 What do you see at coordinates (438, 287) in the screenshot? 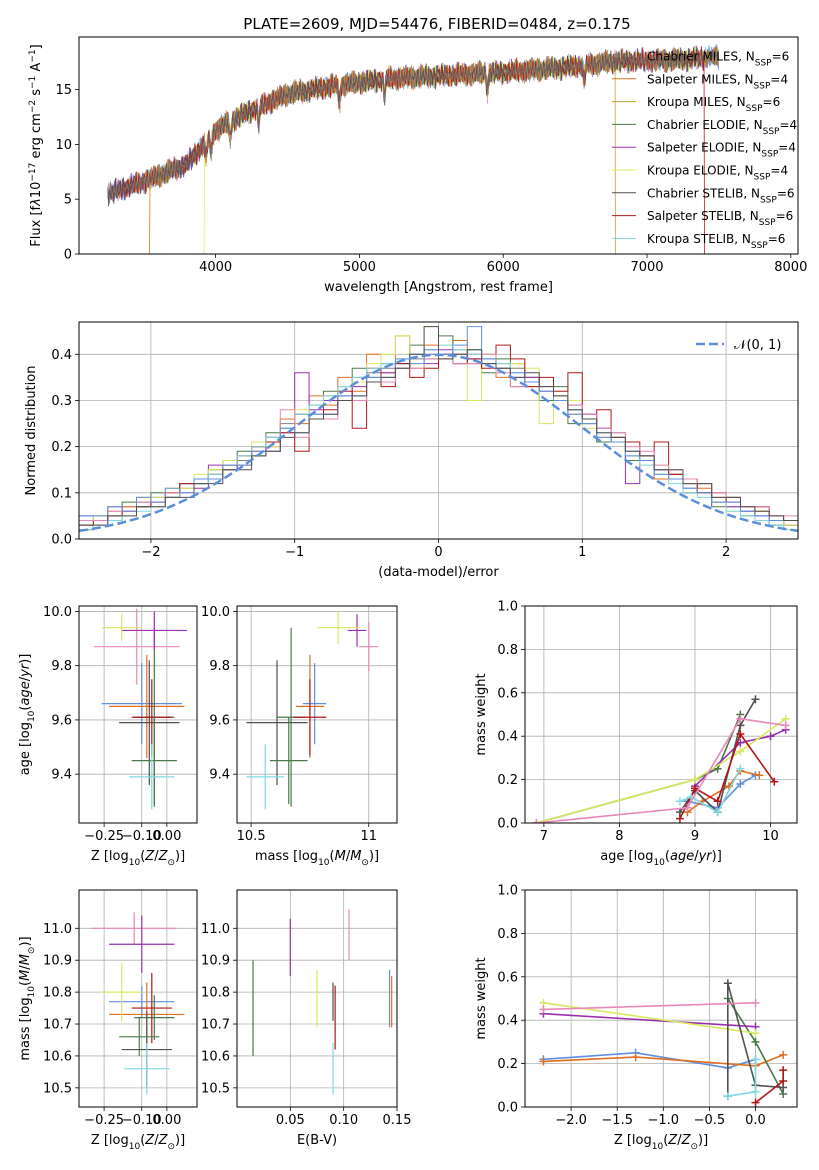
I see `x-axis-label: wavelength [Angstrom, rest frame]` at bounding box center [438, 287].